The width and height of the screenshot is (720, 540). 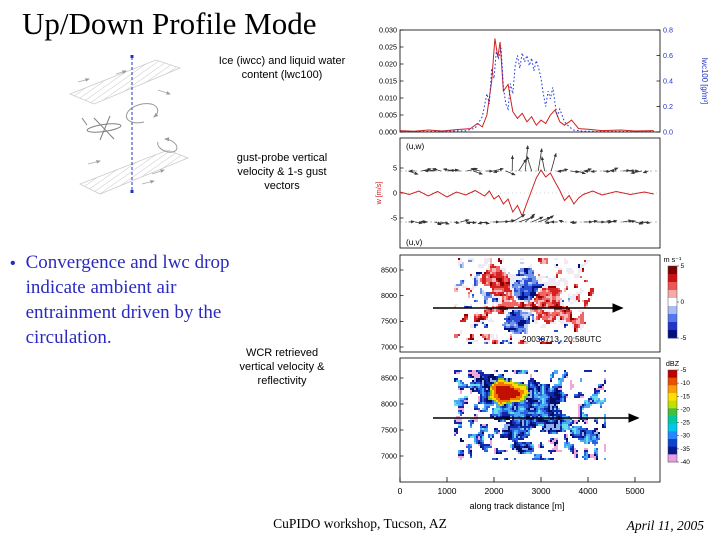 What do you see at coordinates (169, 23) in the screenshot?
I see `page-title: Up/Down Profile Mode` at bounding box center [169, 23].